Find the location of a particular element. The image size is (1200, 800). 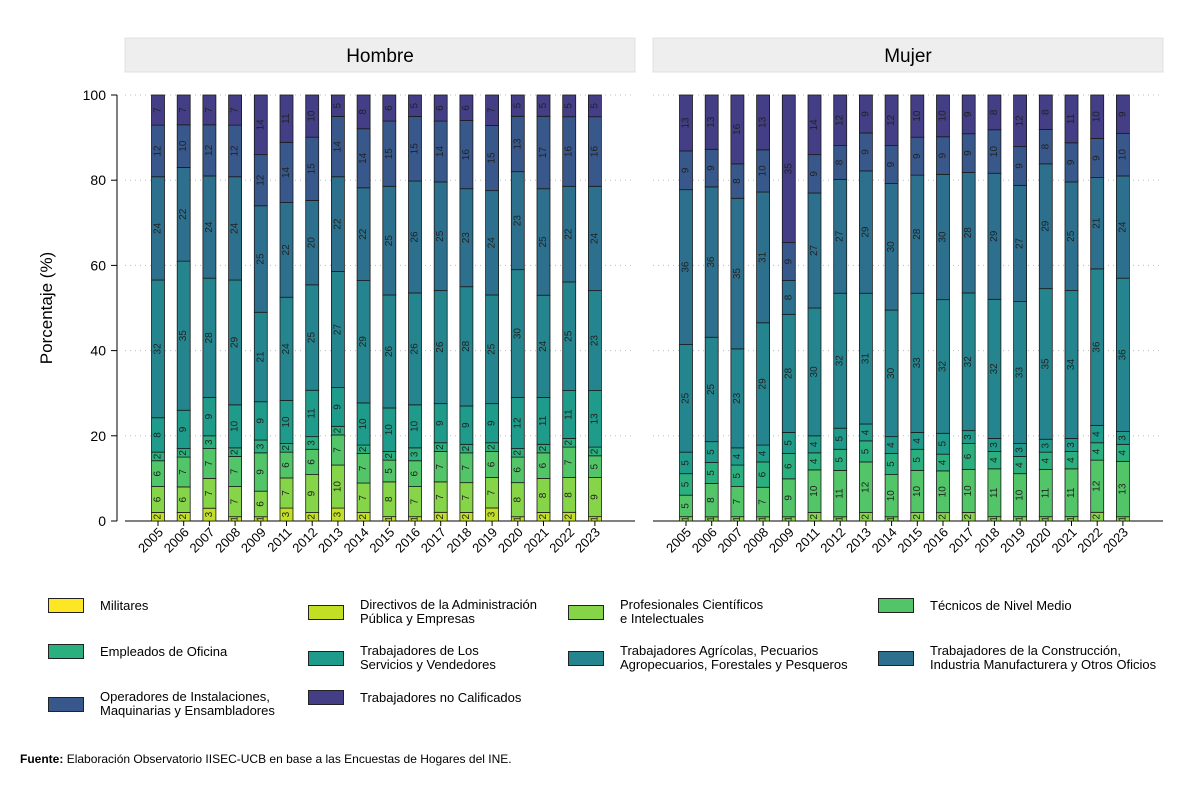

x-tick-label: 2011 is located at coordinates (807, 540).